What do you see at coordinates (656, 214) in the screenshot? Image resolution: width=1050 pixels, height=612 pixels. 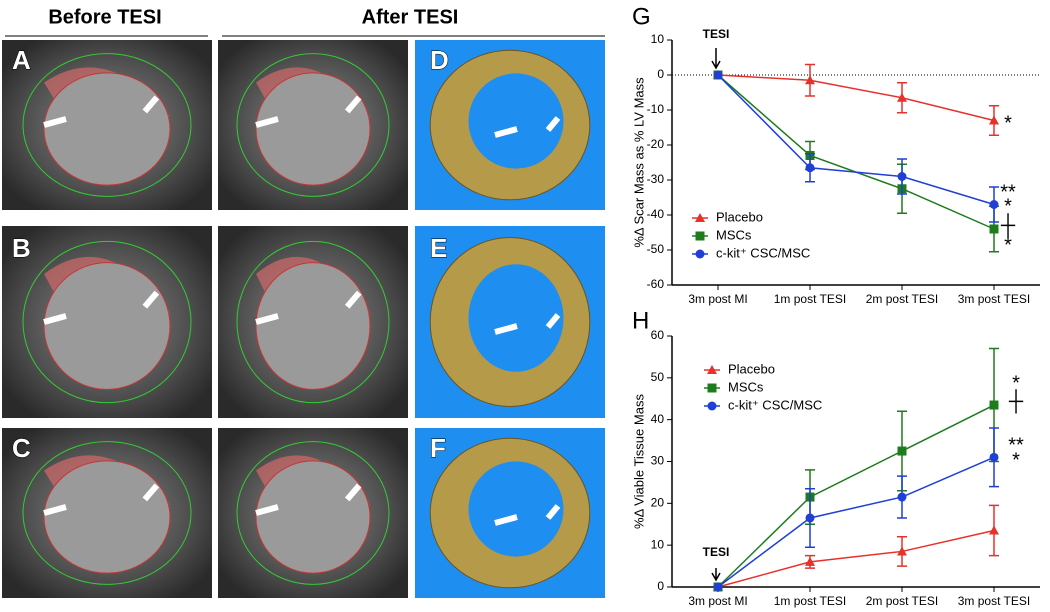 I see `y-tick-label: -40` at bounding box center [656, 214].